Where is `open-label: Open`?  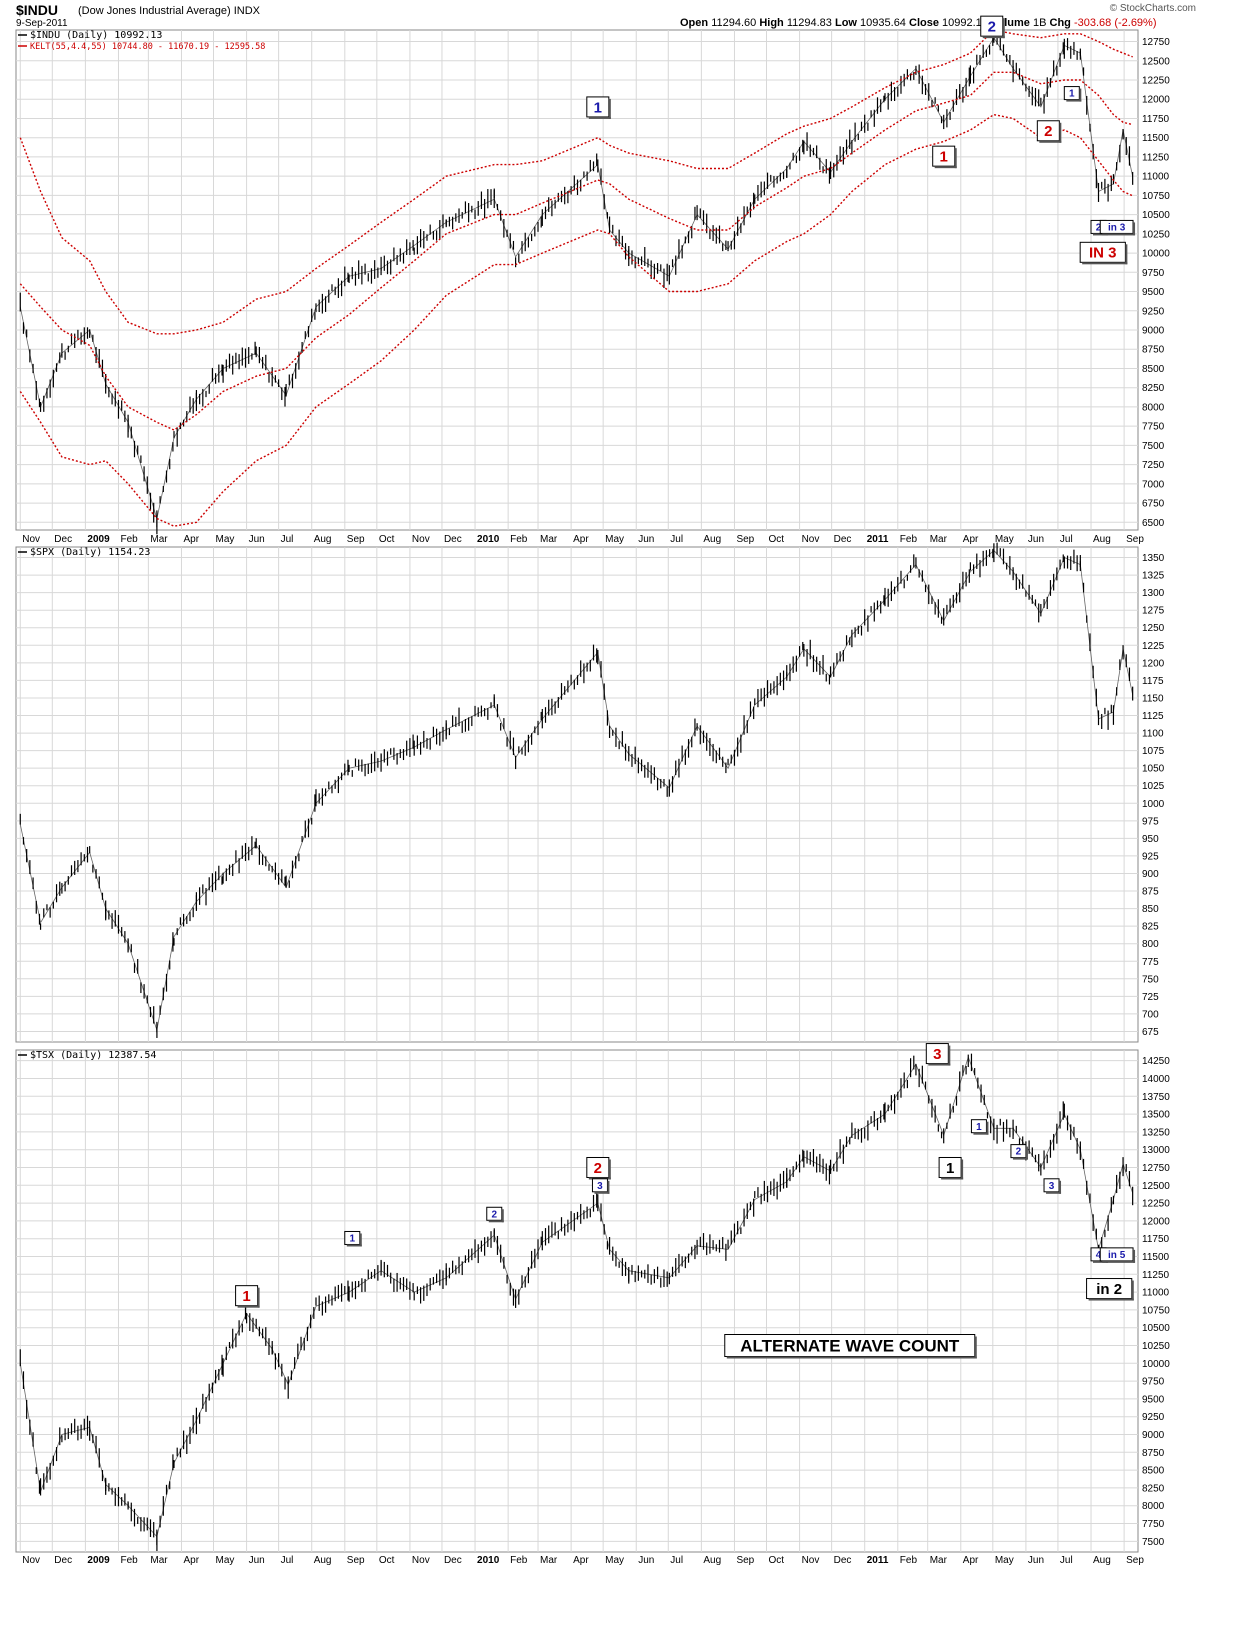 open-label: Open is located at coordinates (694, 23).